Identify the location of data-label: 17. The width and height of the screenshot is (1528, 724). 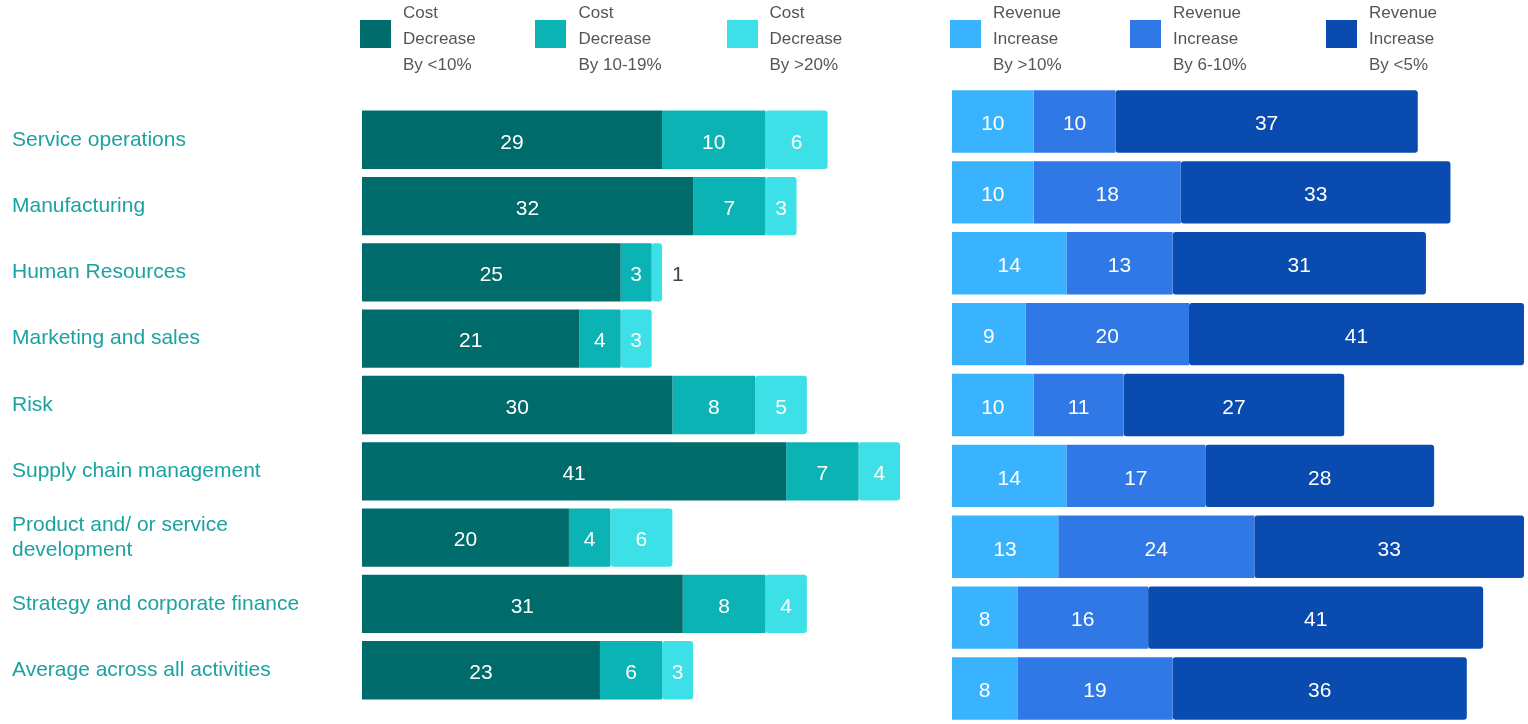
(1136, 477).